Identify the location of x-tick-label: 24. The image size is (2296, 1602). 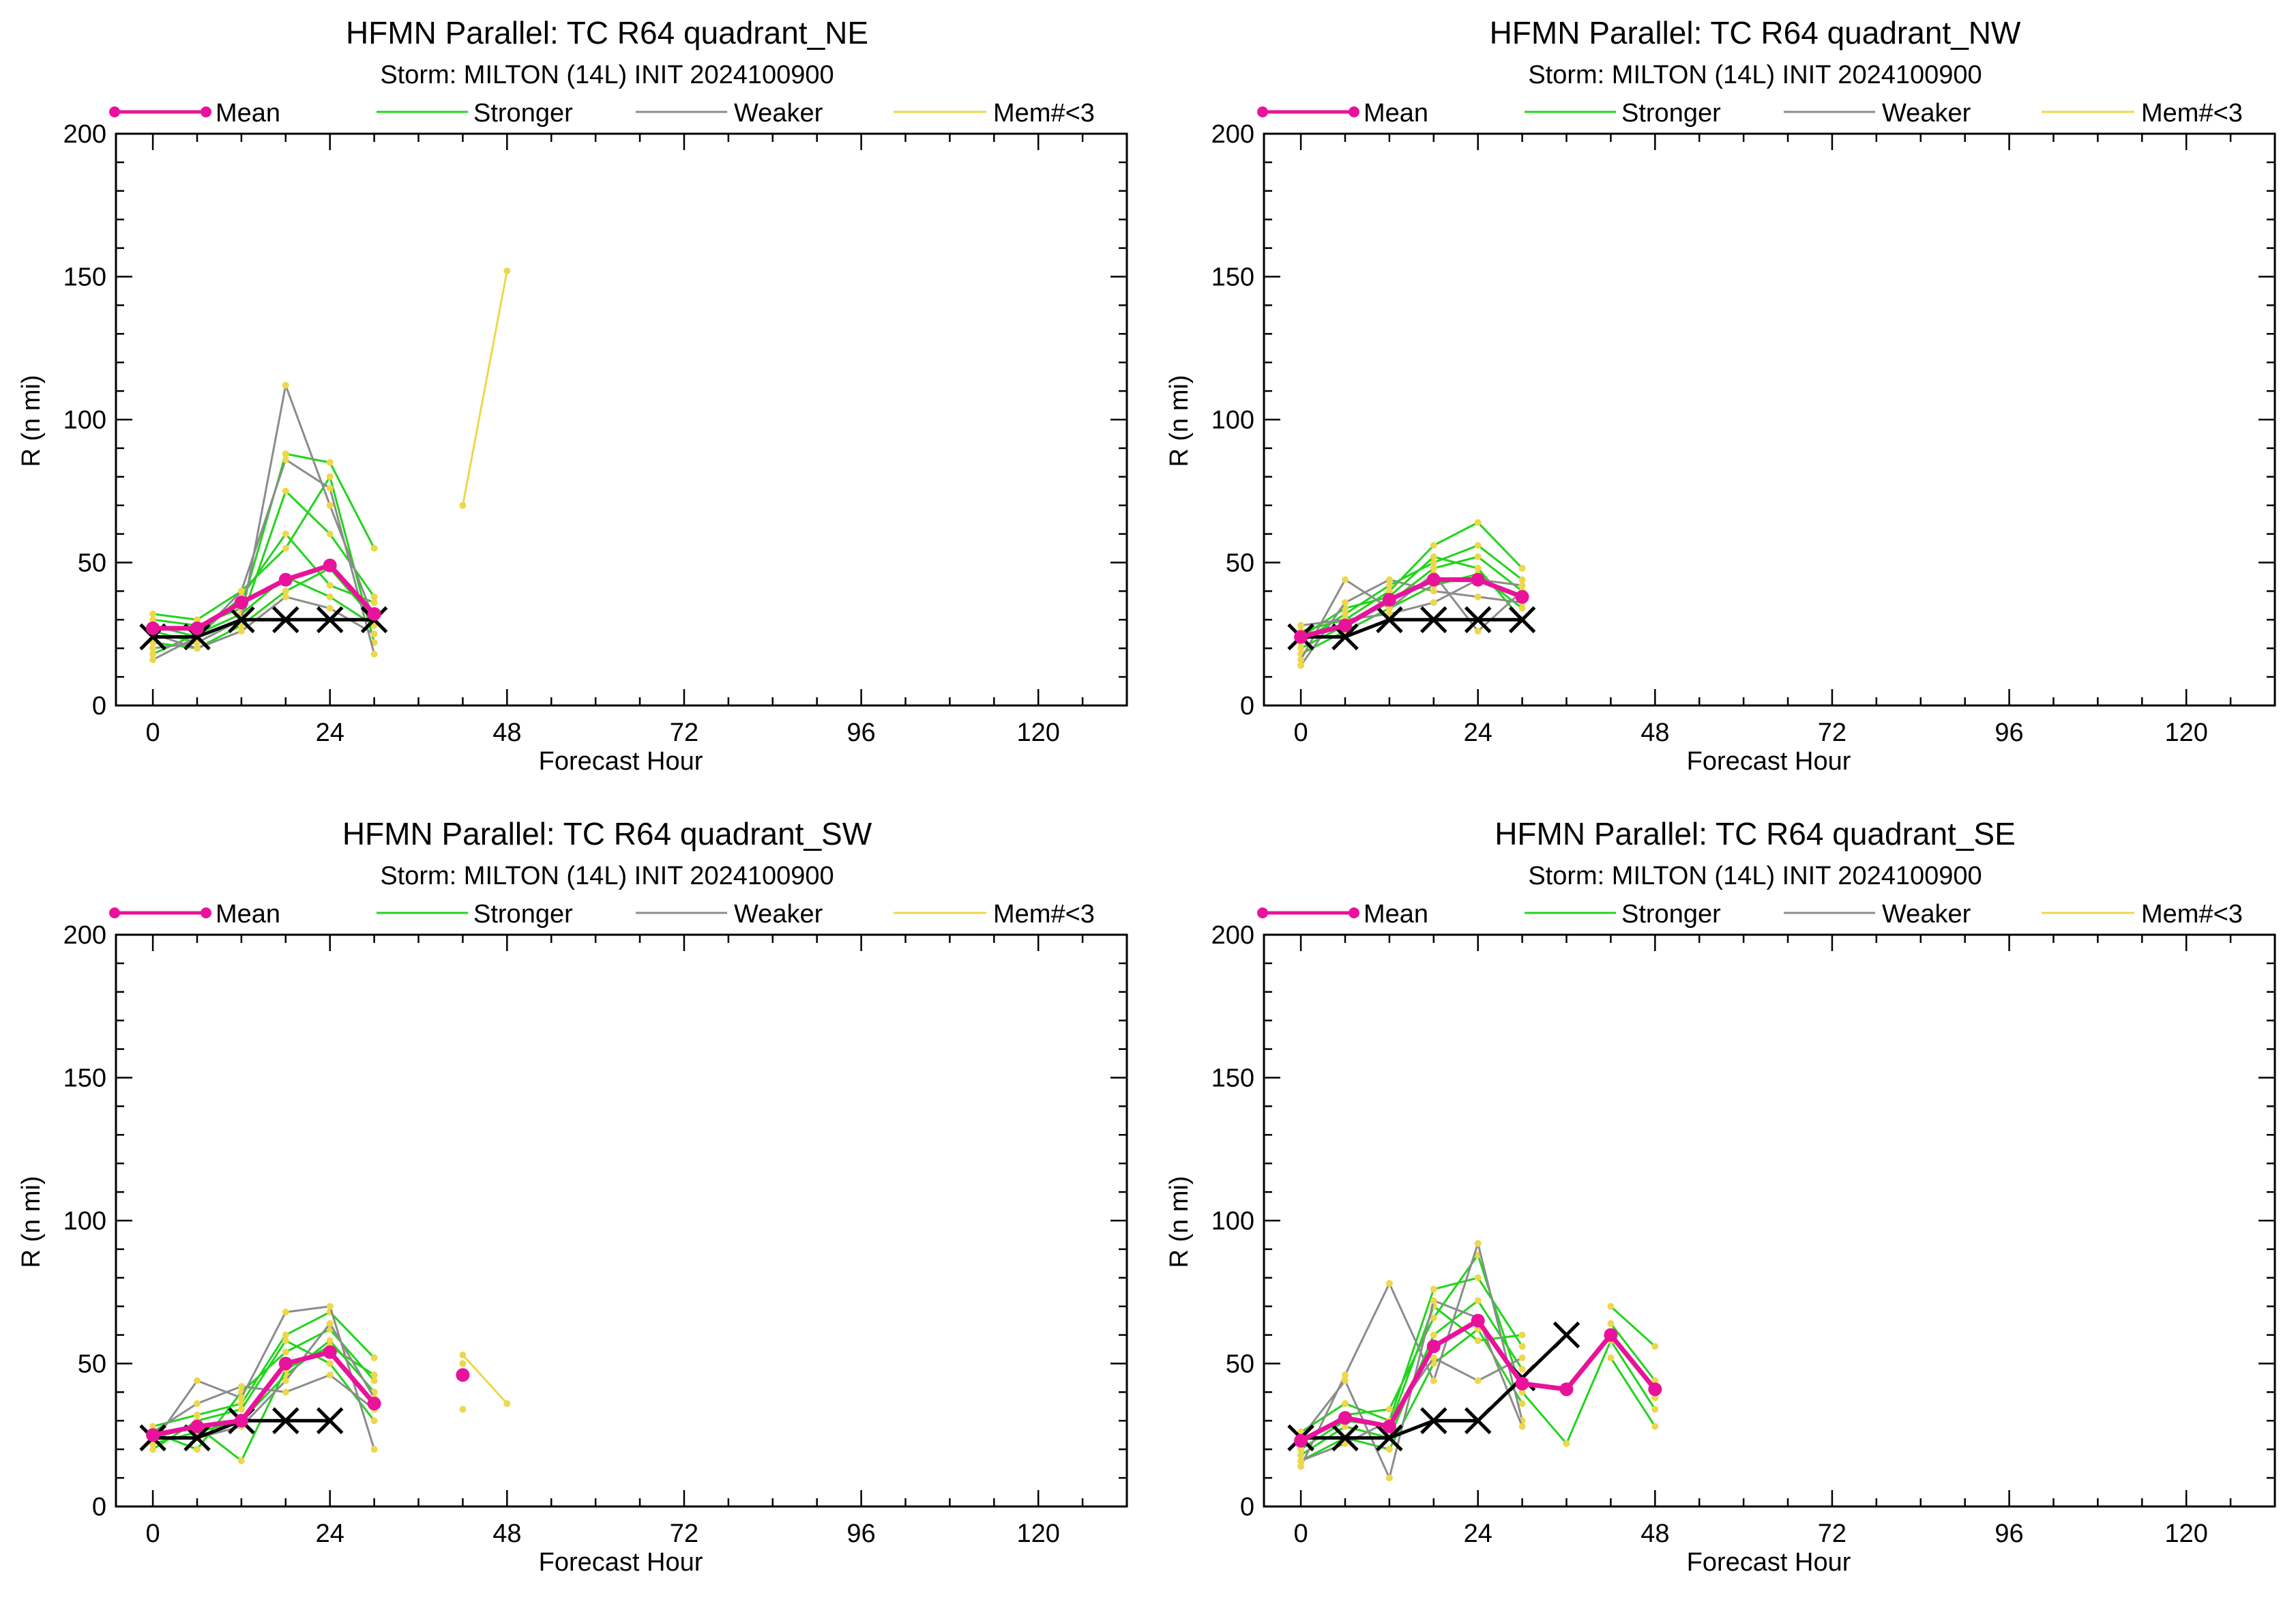
(1478, 1534).